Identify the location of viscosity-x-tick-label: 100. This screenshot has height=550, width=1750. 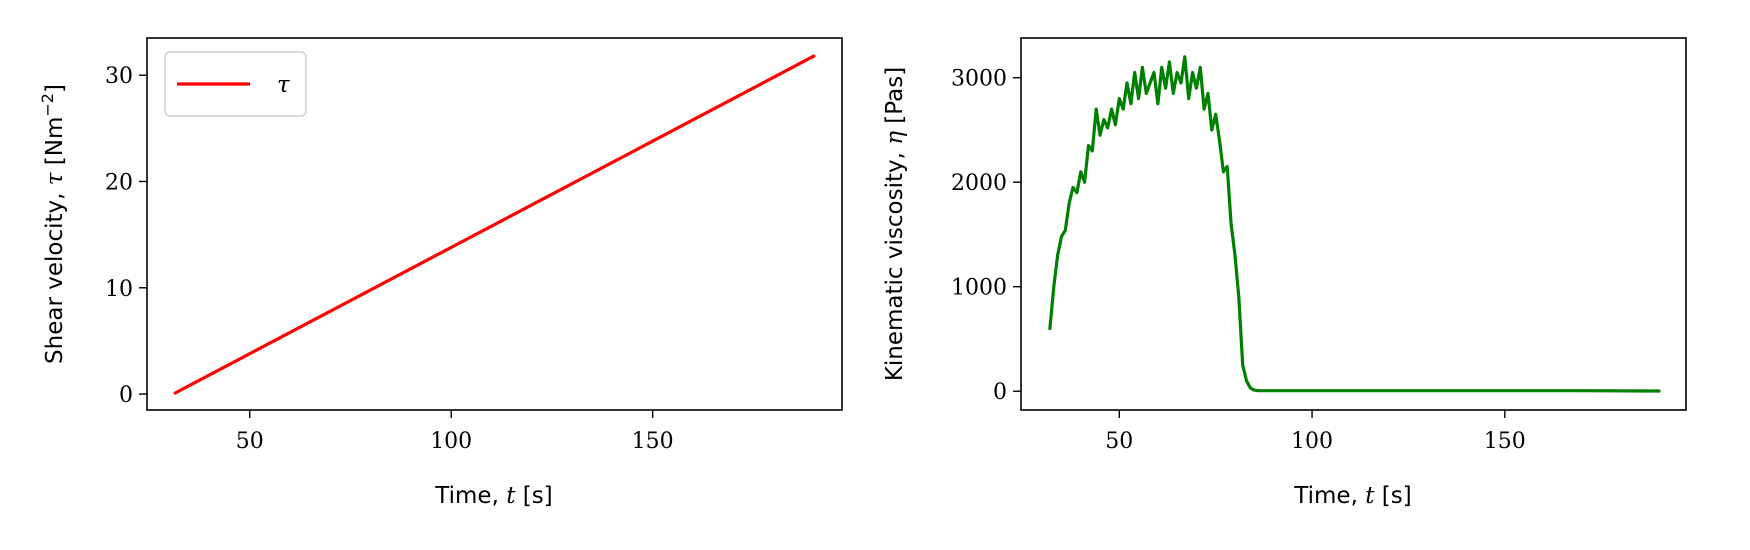
(1312, 441).